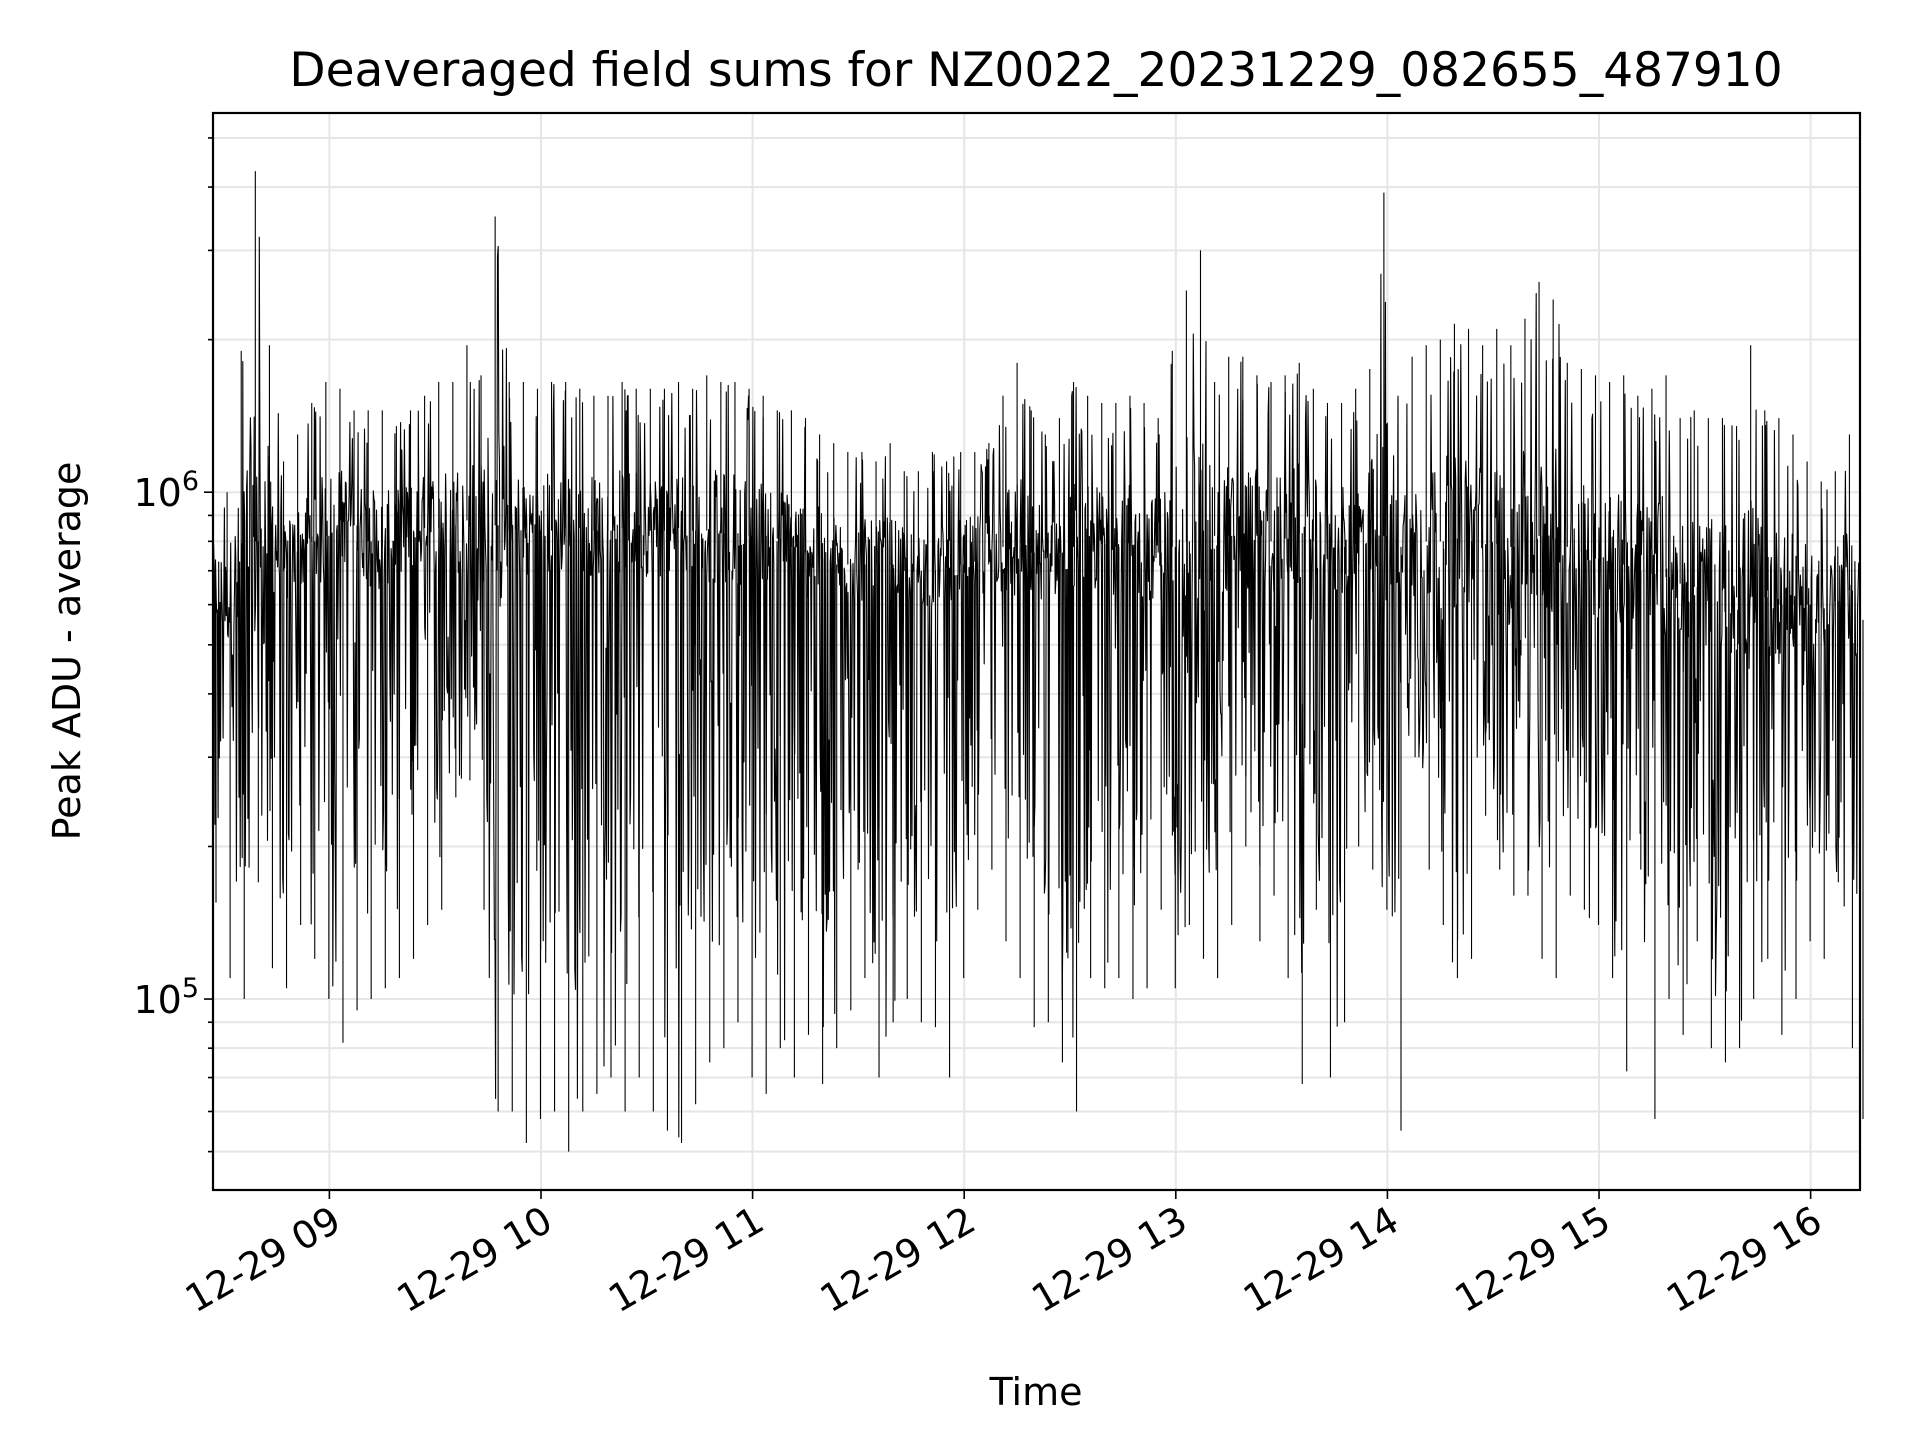 The height and width of the screenshot is (1440, 1920). What do you see at coordinates (67, 651) in the screenshot?
I see `y-axis-title: Peak ADU - average` at bounding box center [67, 651].